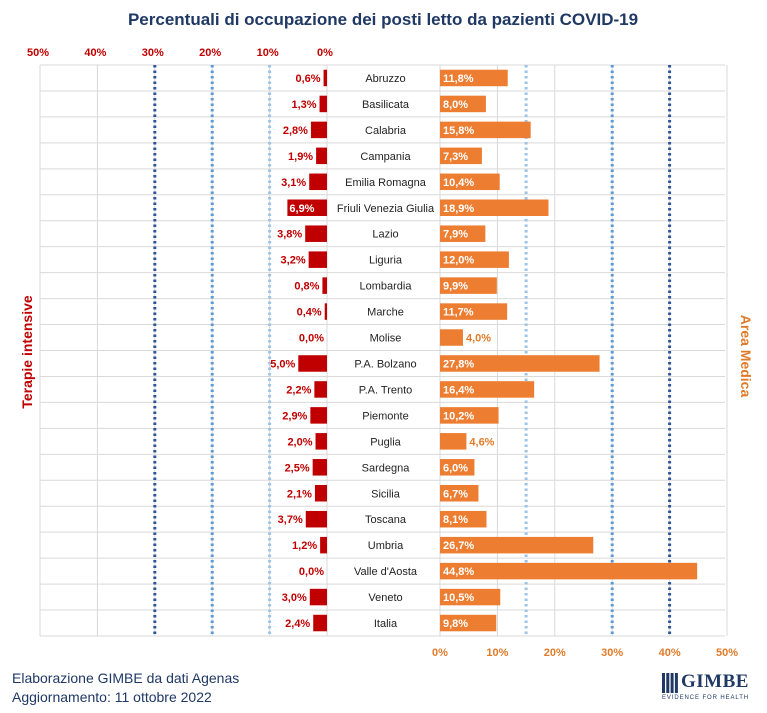  What do you see at coordinates (386, 131) in the screenshot?
I see `category-label: Calabria` at bounding box center [386, 131].